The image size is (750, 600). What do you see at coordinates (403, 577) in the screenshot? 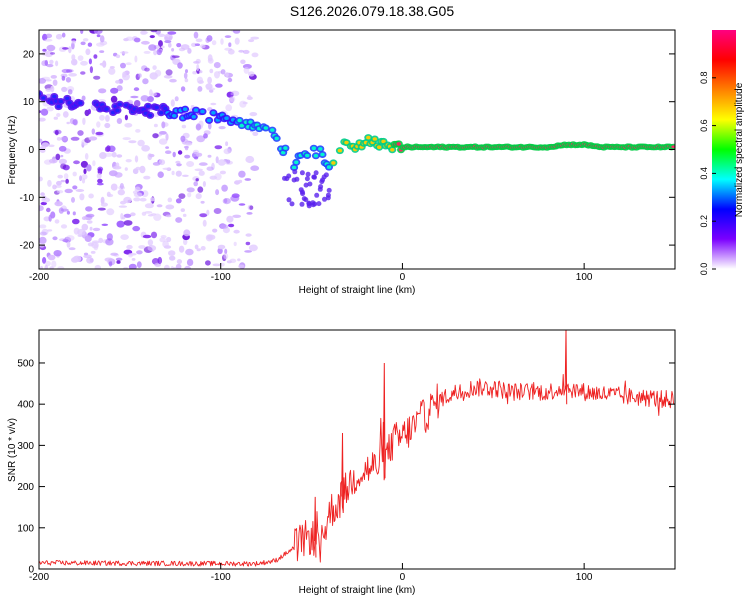
I see `x-tick-label: 0` at bounding box center [403, 577].